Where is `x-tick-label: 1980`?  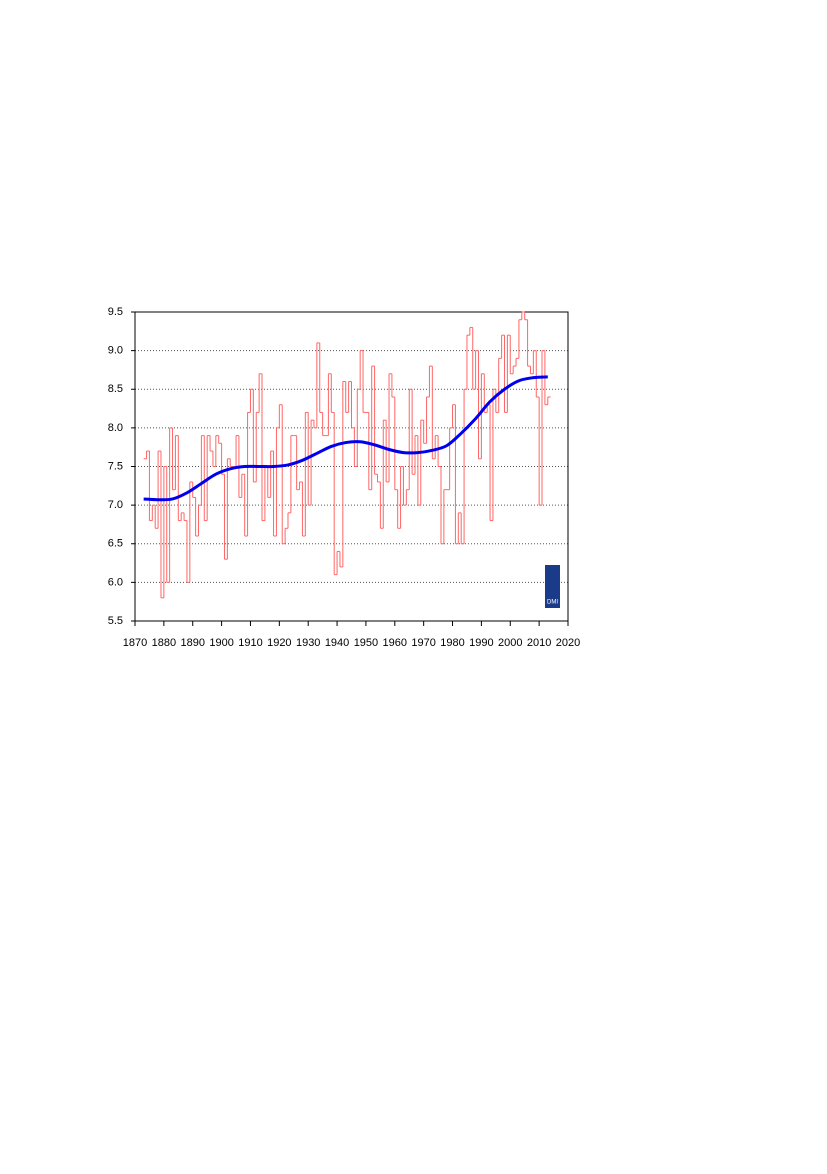
x-tick-label: 1980 is located at coordinates (452, 643).